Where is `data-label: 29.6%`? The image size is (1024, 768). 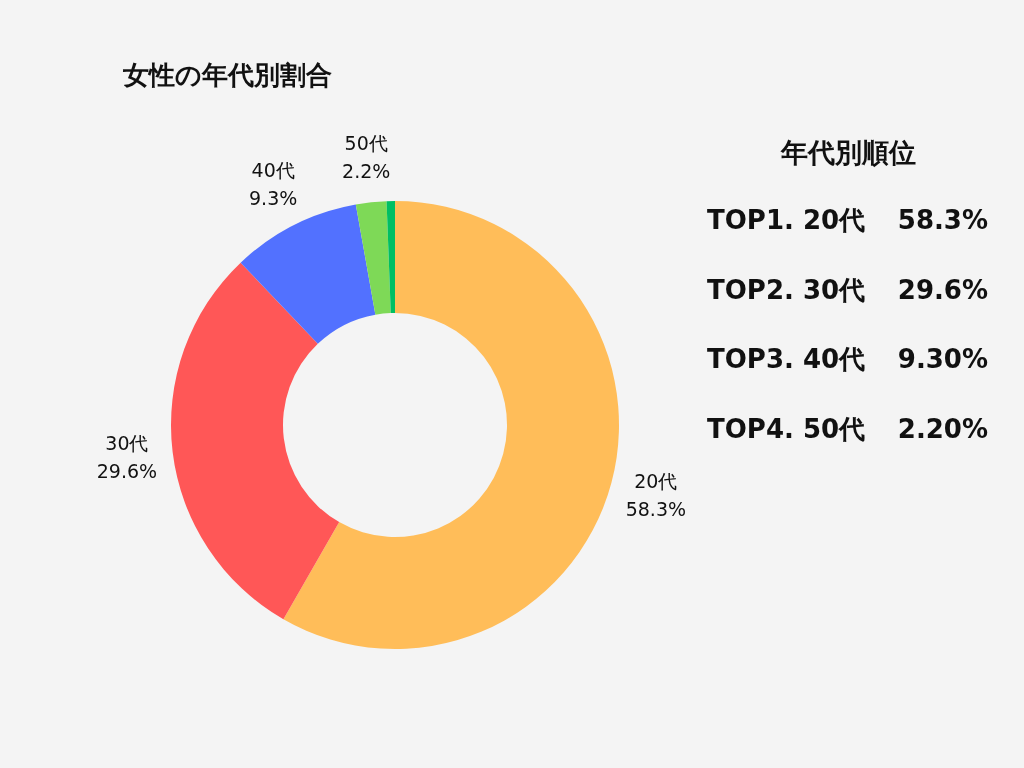 data-label: 29.6% is located at coordinates (127, 471).